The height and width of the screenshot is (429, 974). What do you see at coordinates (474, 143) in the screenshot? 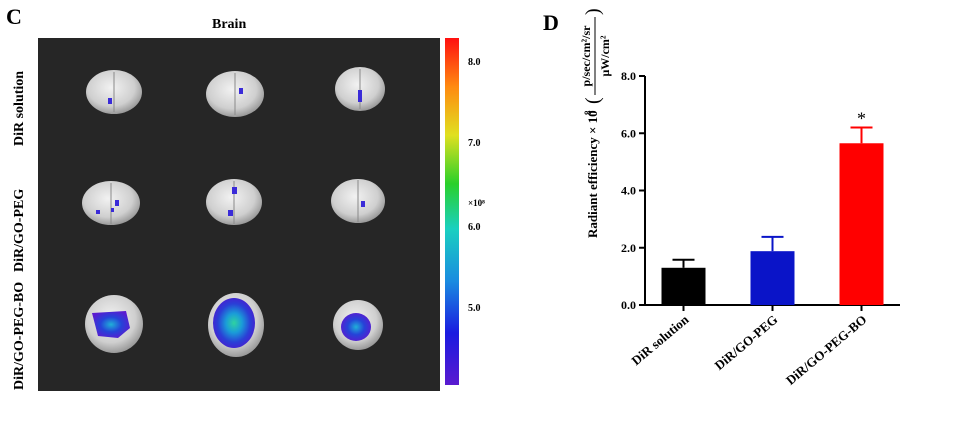
I see `colorbar-tick-7: 7.0` at bounding box center [474, 143].